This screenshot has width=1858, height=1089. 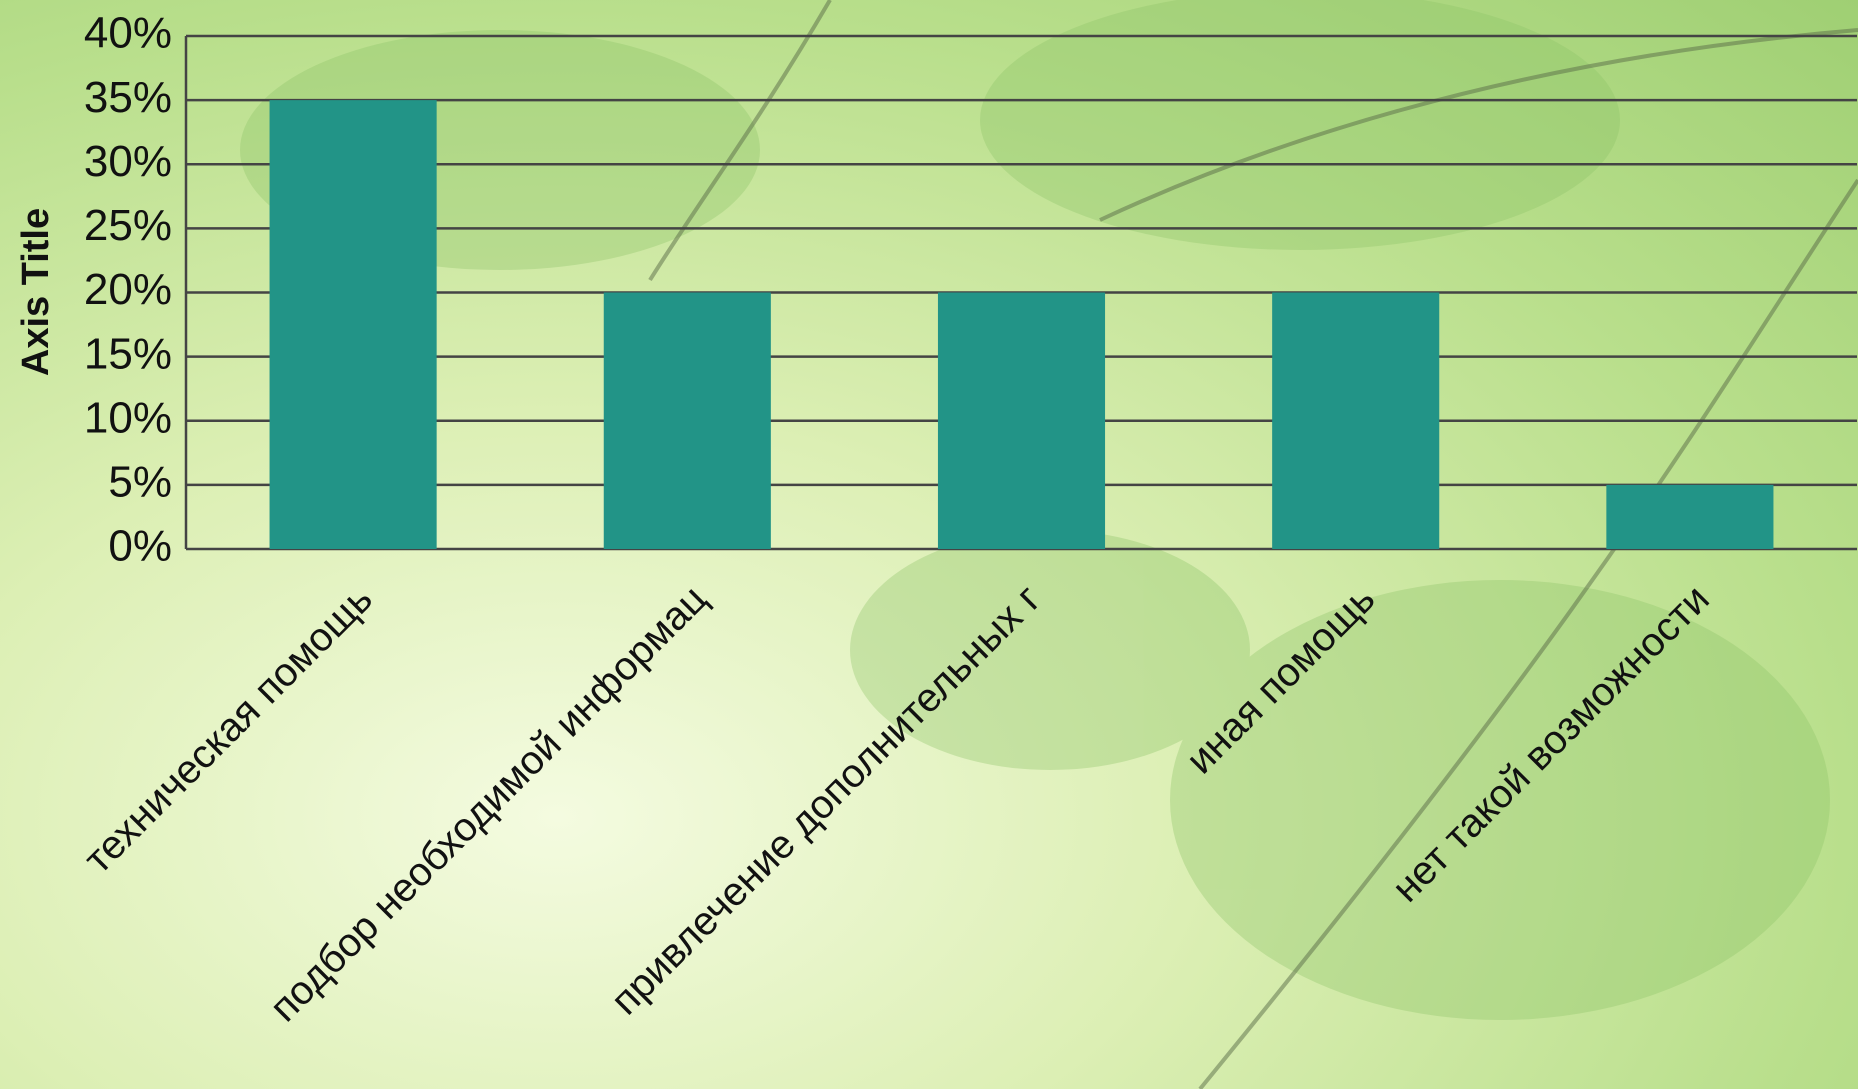 What do you see at coordinates (228, 729) in the screenshot?
I see `x-tick-label: техническая помощь` at bounding box center [228, 729].